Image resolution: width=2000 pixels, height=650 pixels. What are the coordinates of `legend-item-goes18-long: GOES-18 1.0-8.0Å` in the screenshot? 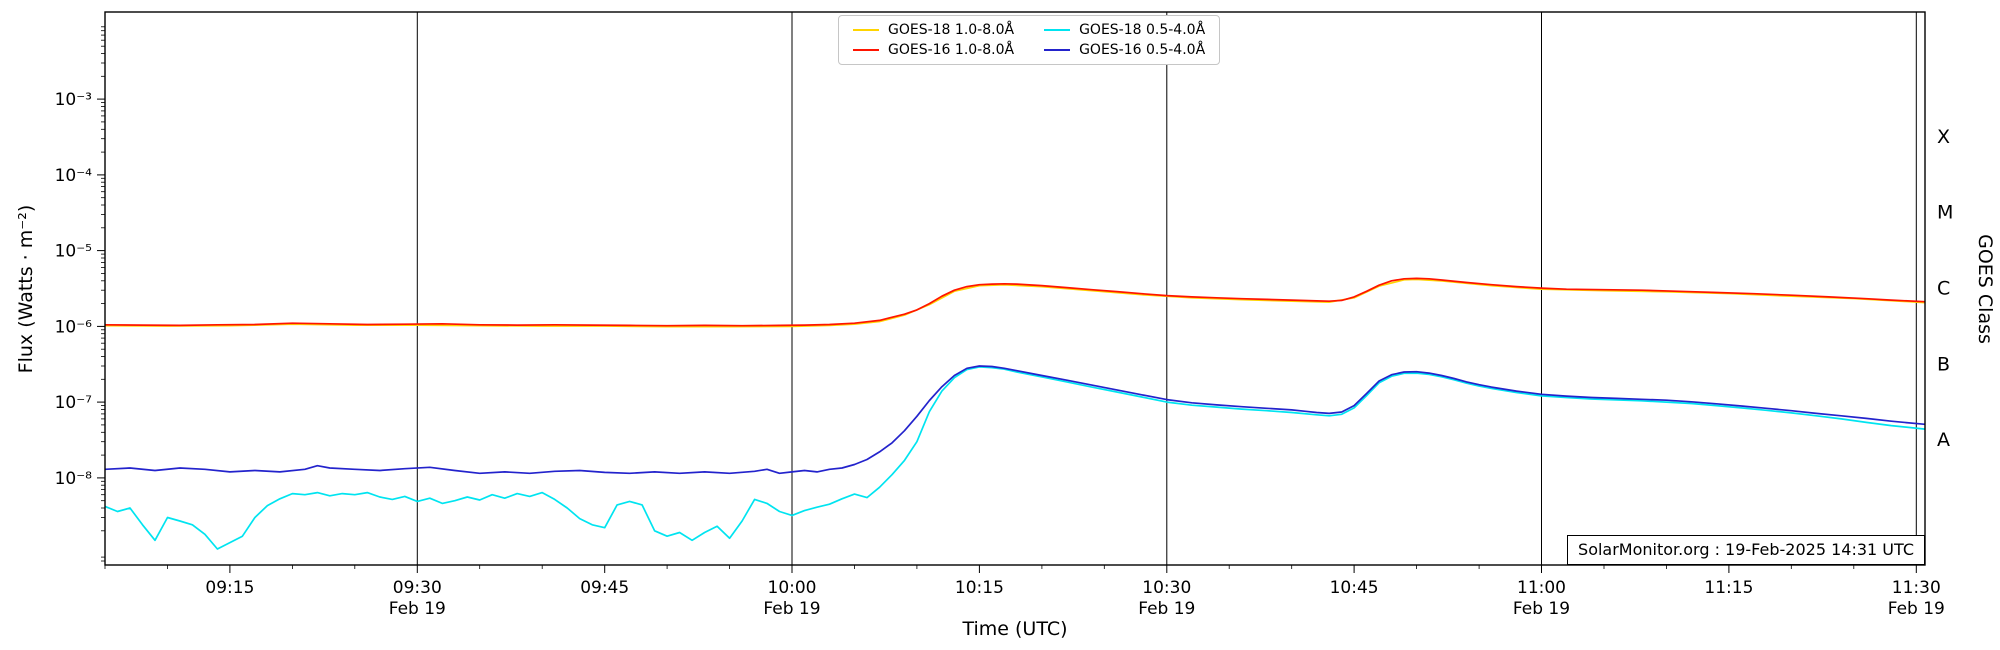 It's located at (933, 30).